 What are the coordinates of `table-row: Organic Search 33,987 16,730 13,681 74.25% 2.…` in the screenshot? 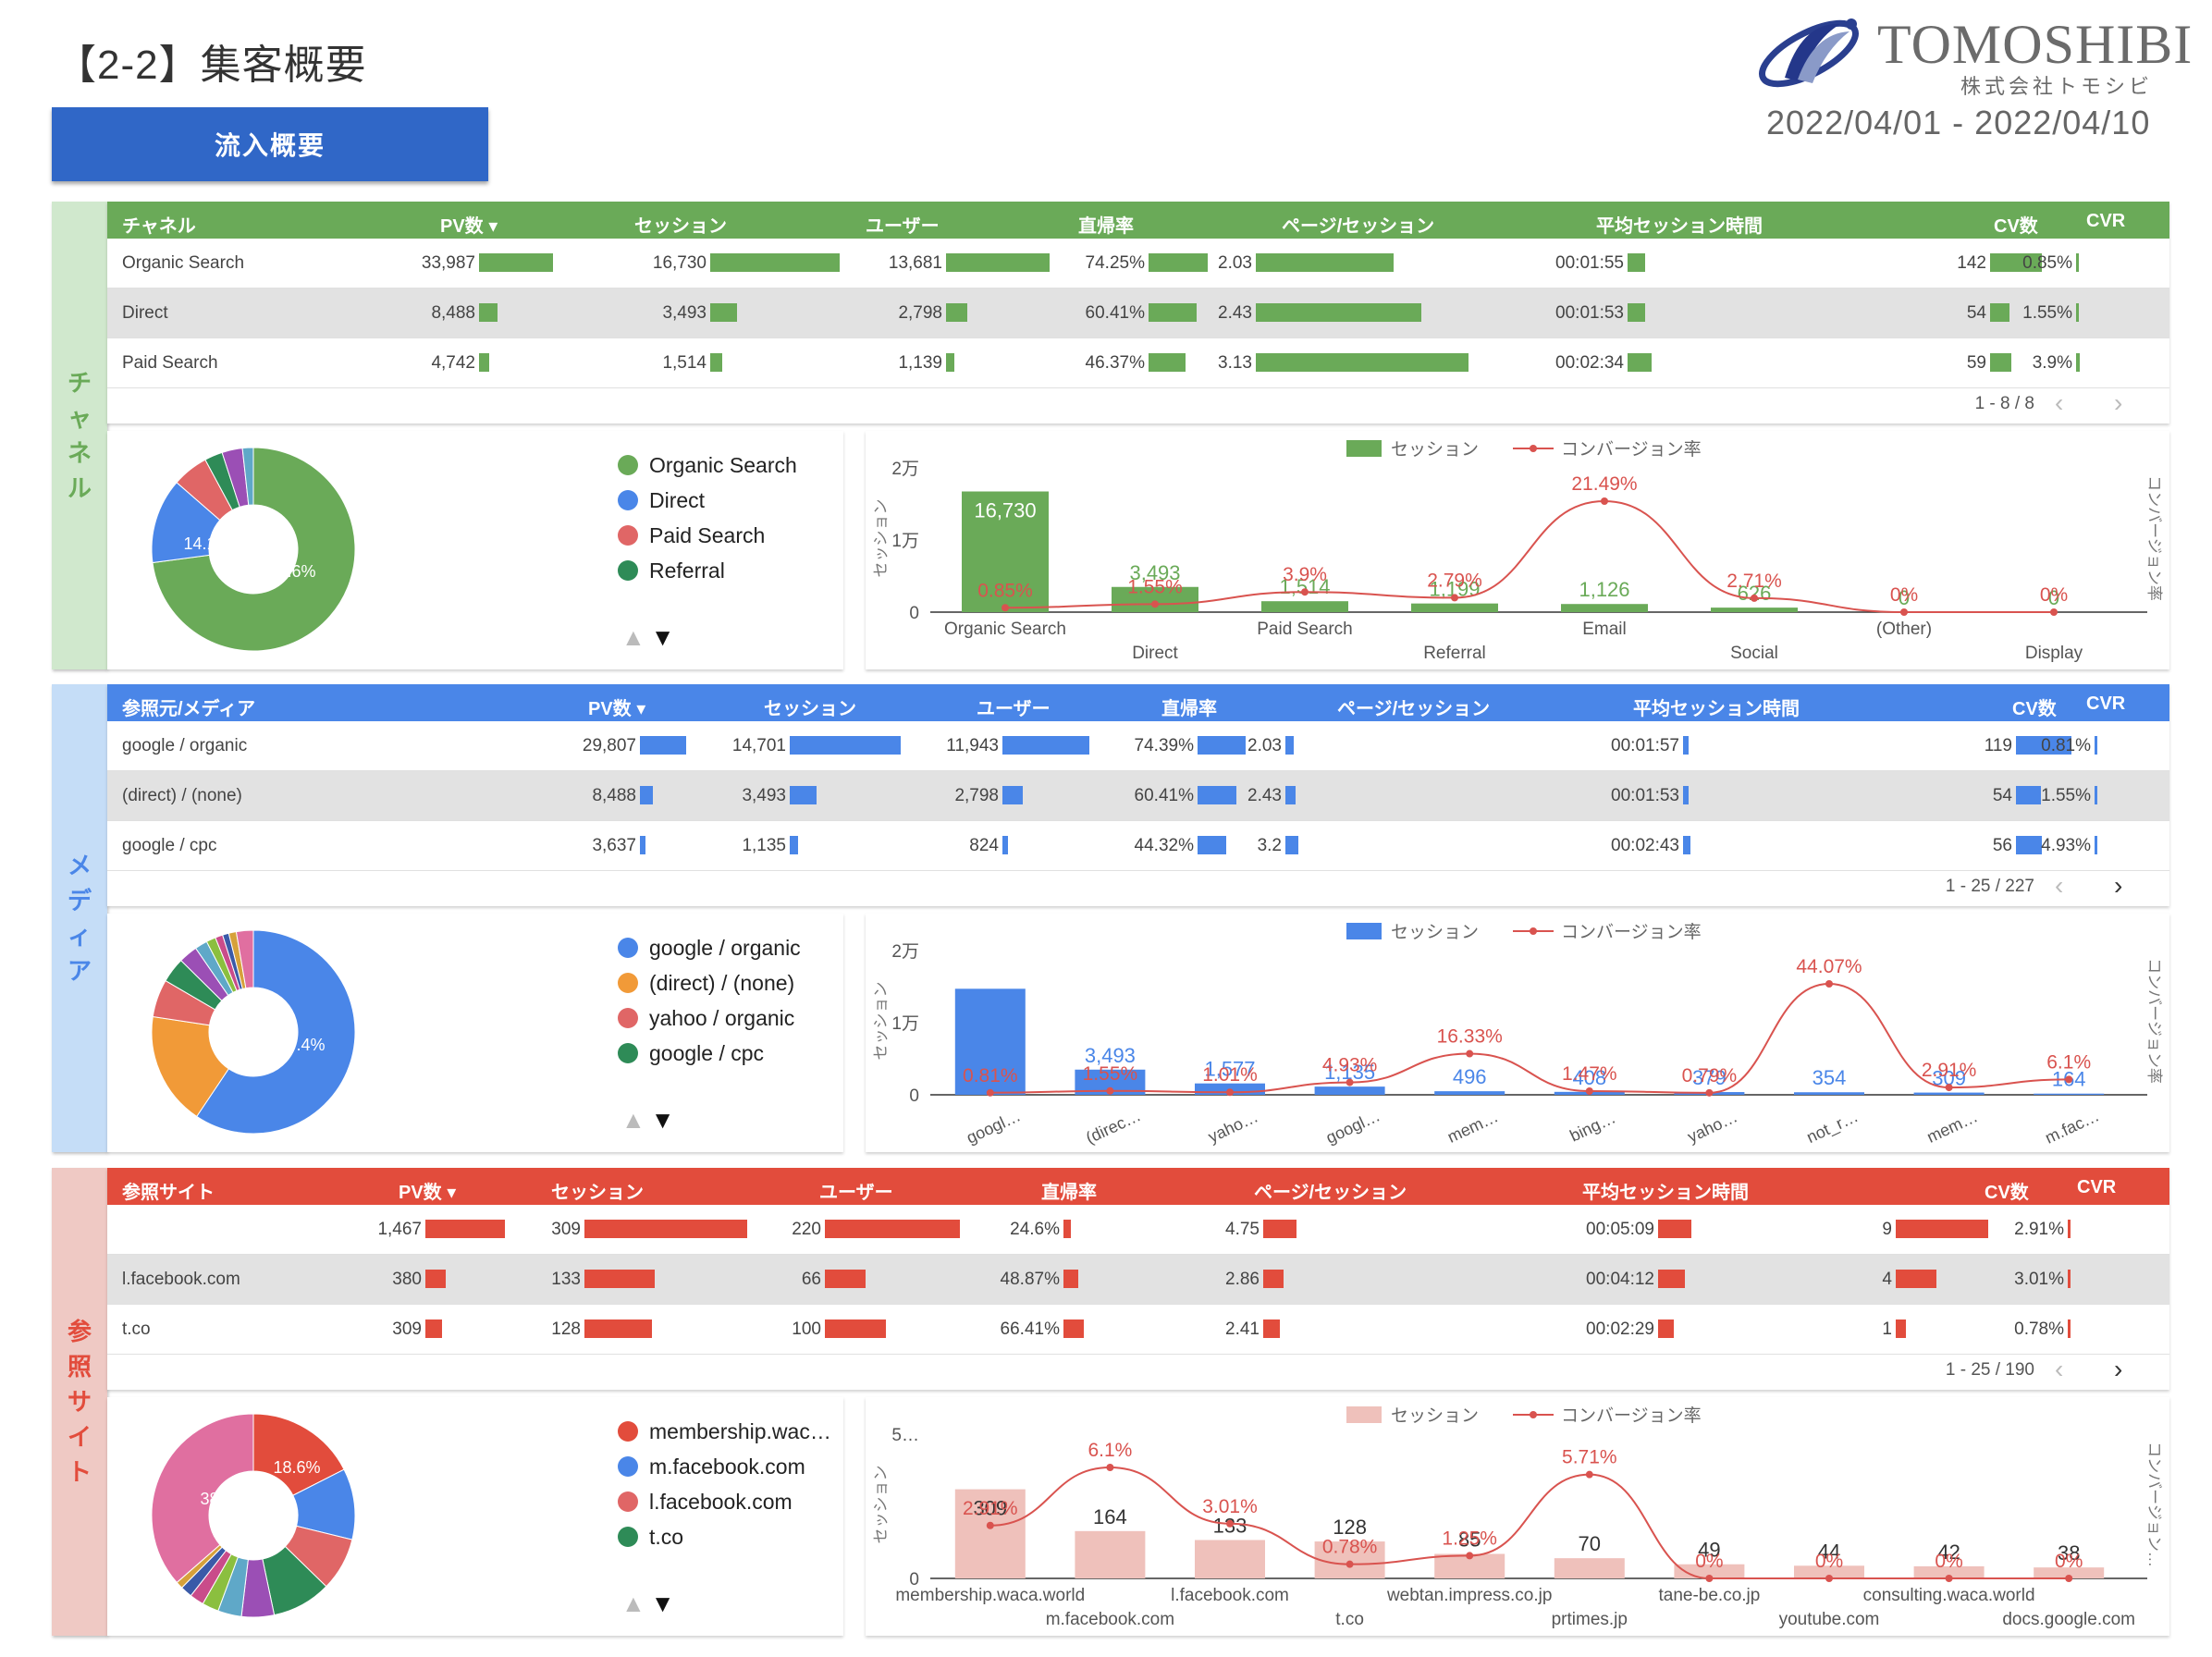 It's located at (1138, 263).